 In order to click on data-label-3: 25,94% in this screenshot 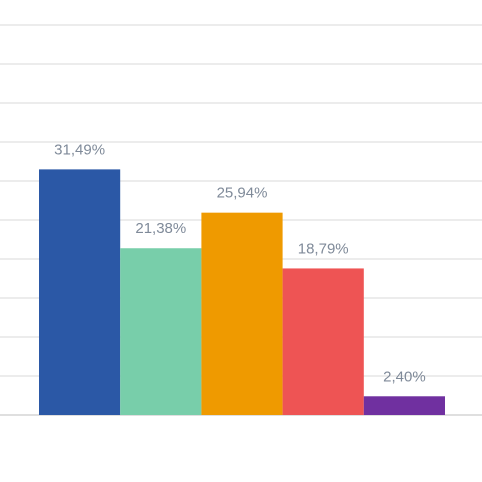, I will do `click(242, 193)`.